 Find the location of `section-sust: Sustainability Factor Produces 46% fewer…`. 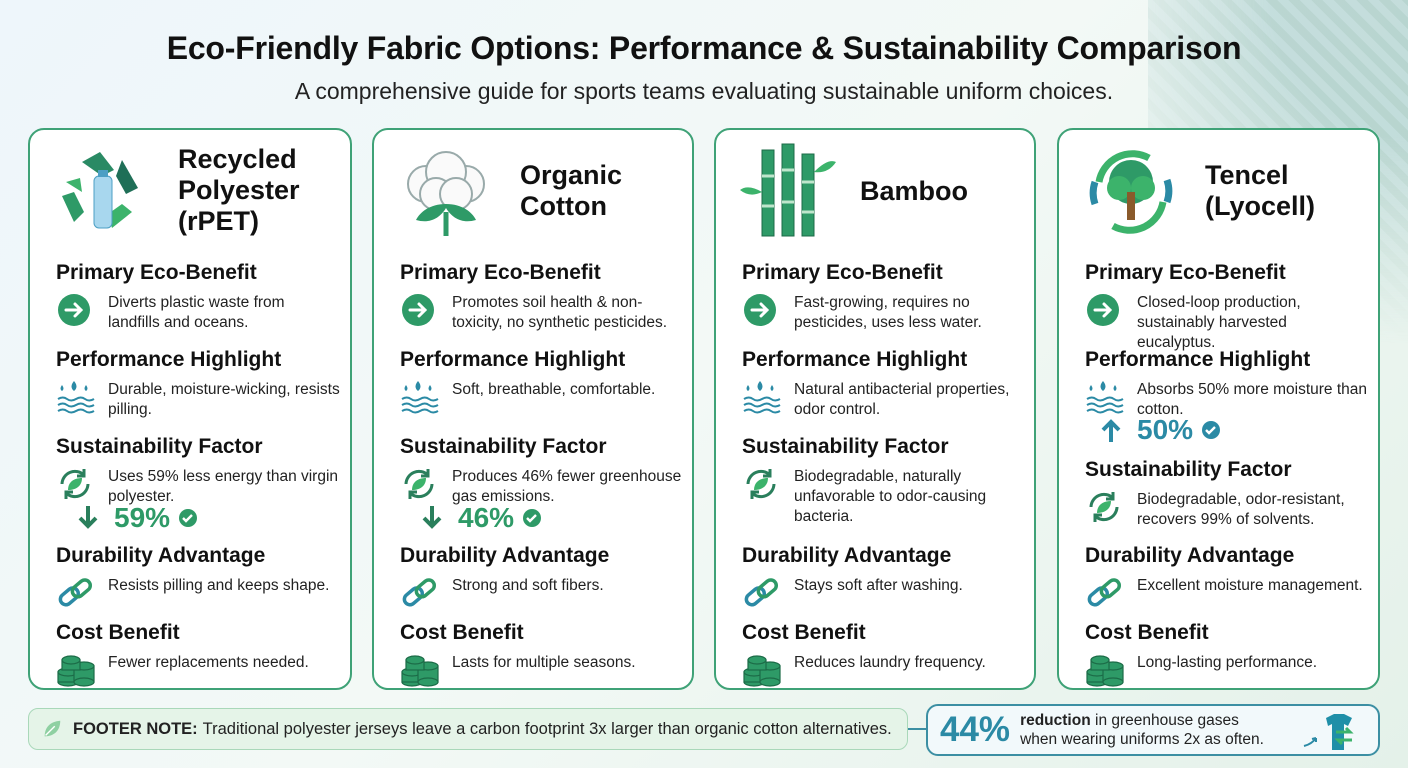

section-sust: Sustainability Factor Produces 46% fewer… is located at coordinates (541, 470).